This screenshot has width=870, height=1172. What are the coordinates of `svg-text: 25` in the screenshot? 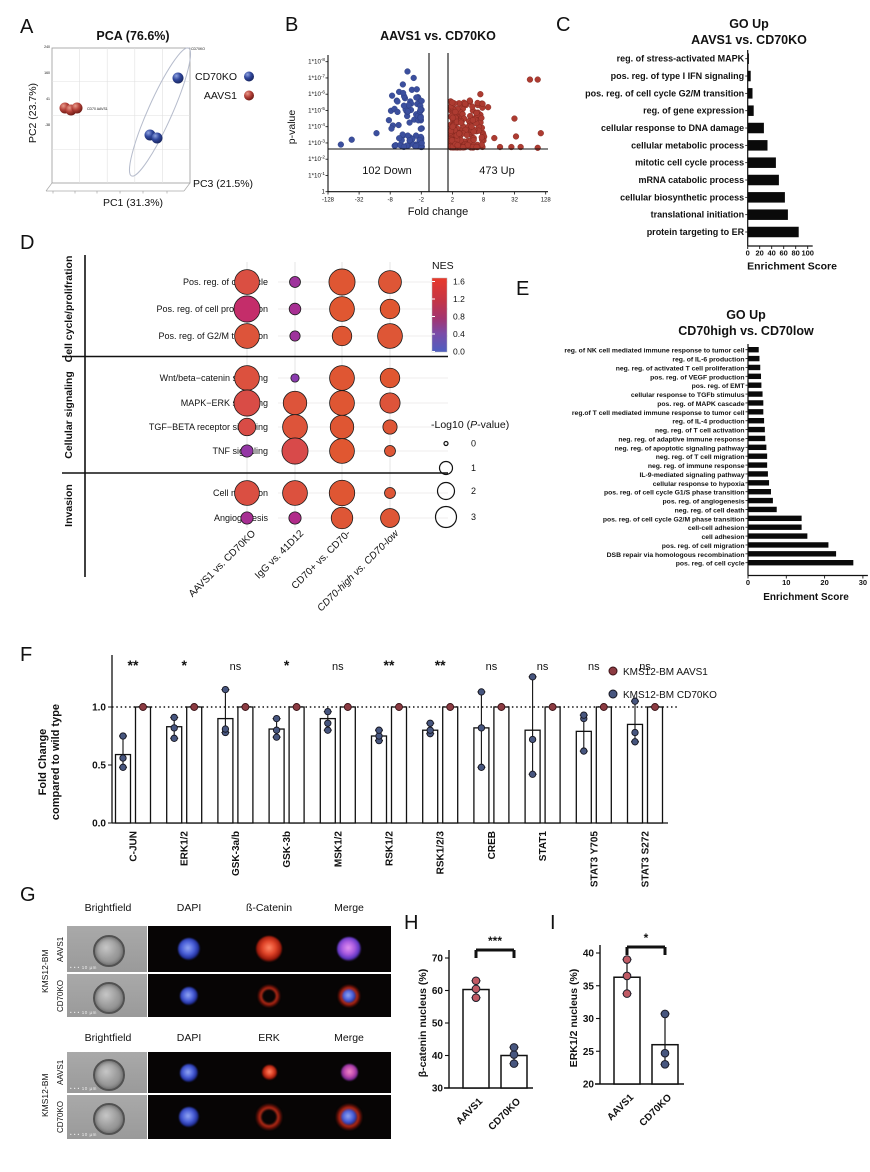 It's located at (589, 1052).